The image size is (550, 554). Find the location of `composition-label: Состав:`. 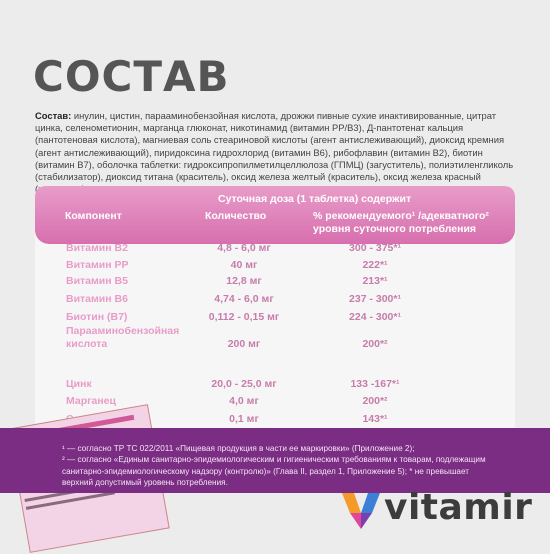

composition-label: Состав: is located at coordinates (53, 115).